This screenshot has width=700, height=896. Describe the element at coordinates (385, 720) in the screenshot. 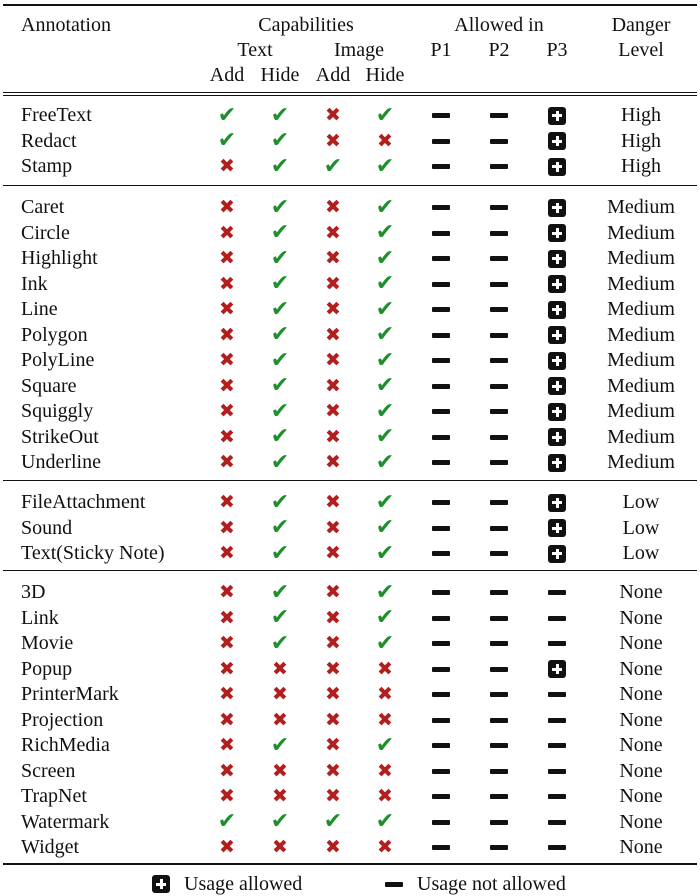

I see `cell-image-hide: ✖` at that location.